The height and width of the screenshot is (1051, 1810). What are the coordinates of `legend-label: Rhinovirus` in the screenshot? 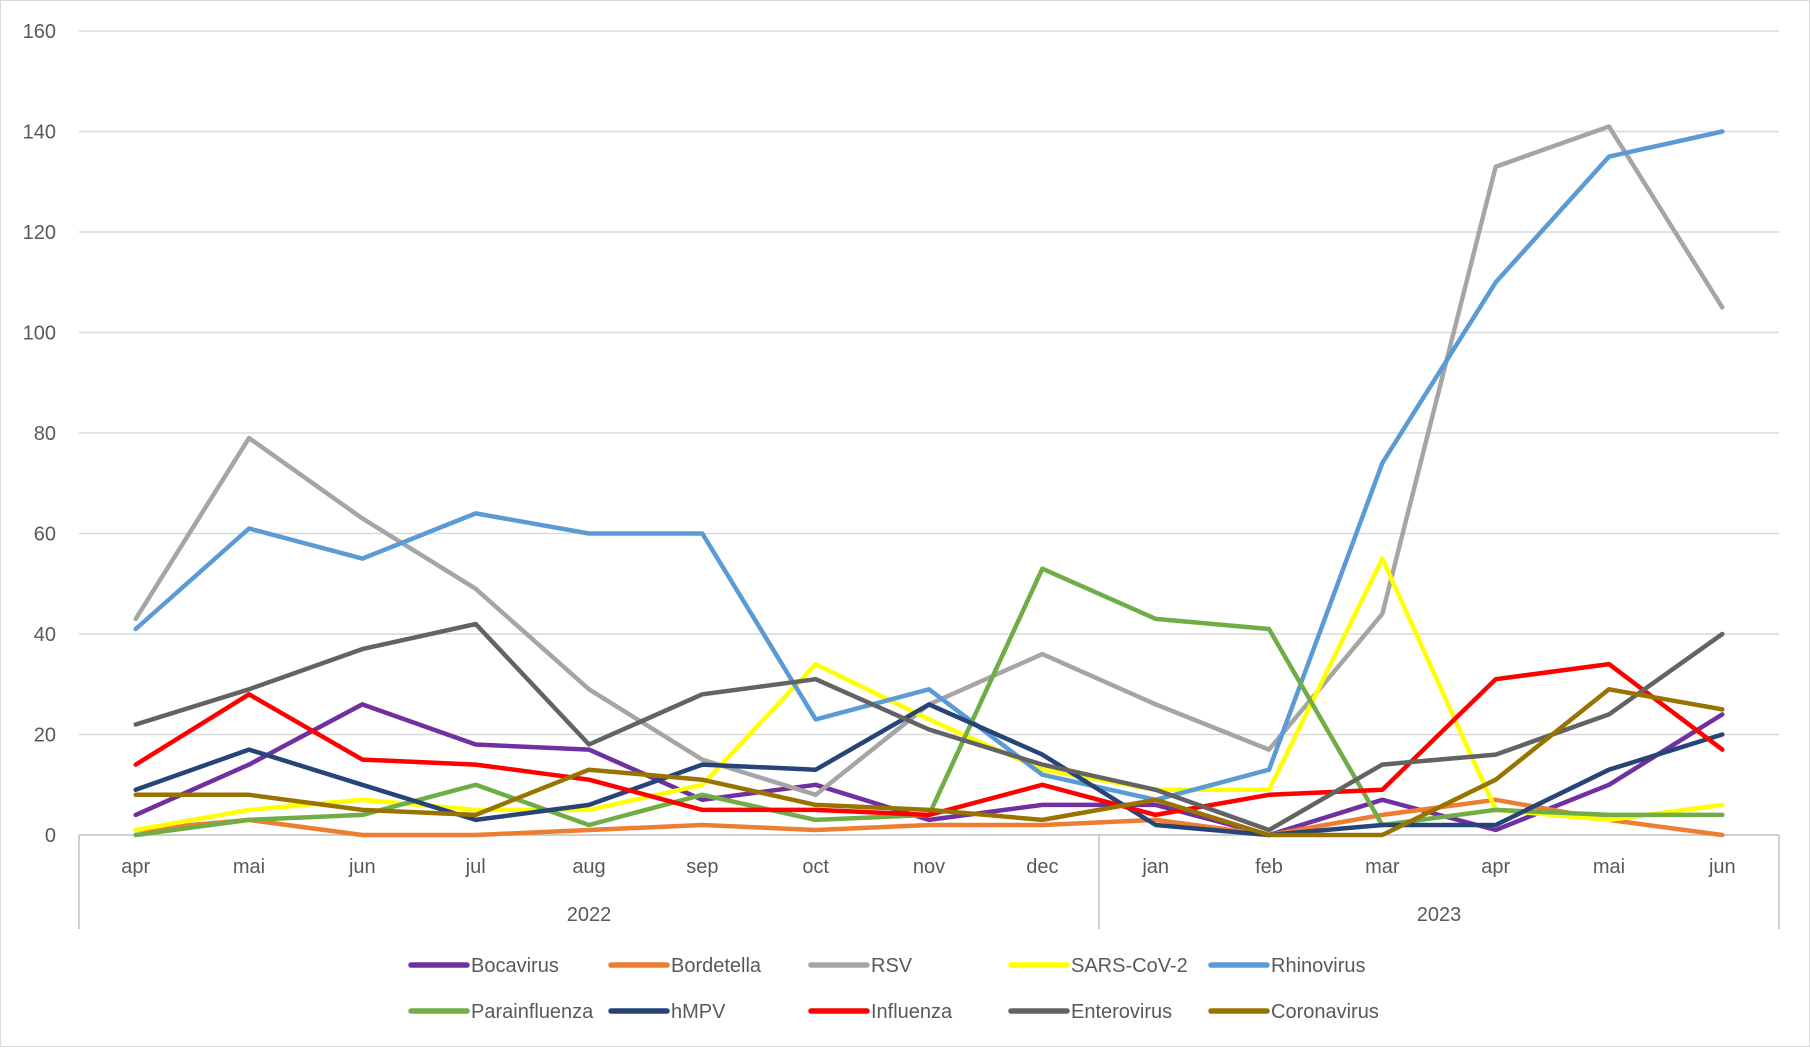 It's located at (1318, 966).